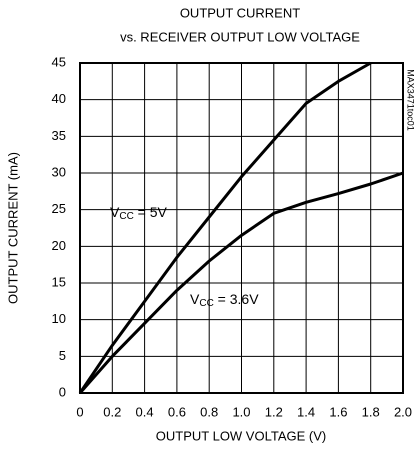 Image resolution: width=416 pixels, height=453 pixels. What do you see at coordinates (411, 100) in the screenshot?
I see `side-code: MAX3471toc01` at bounding box center [411, 100].